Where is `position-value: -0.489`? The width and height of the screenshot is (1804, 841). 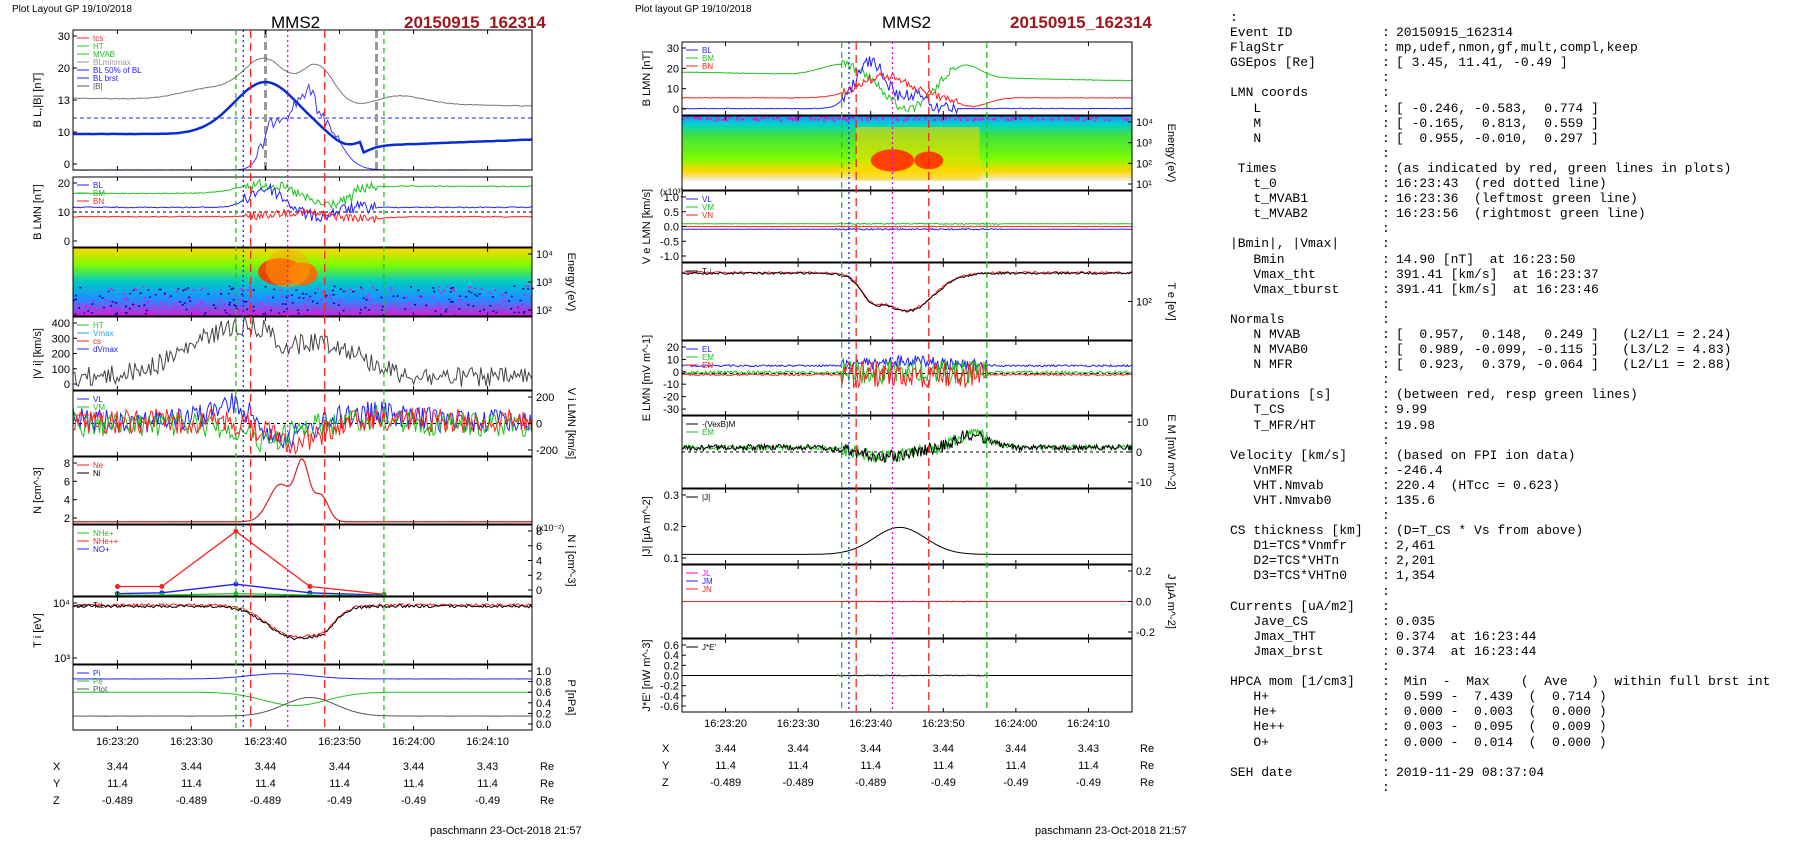
position-value: -0.489 is located at coordinates (117, 801).